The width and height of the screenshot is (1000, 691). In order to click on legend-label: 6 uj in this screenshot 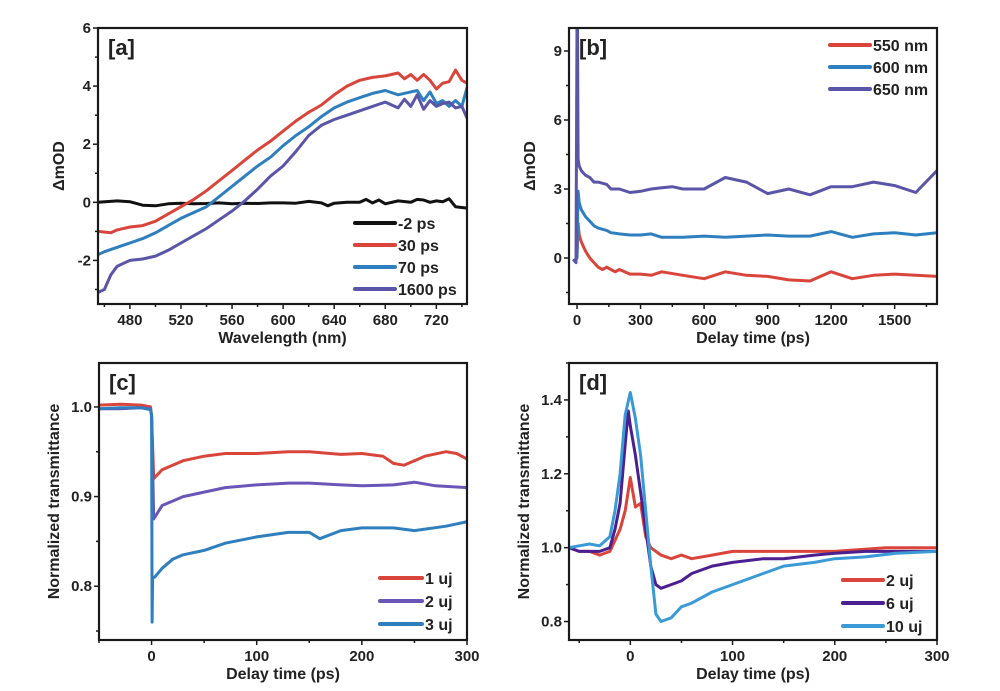, I will do `click(900, 604)`.